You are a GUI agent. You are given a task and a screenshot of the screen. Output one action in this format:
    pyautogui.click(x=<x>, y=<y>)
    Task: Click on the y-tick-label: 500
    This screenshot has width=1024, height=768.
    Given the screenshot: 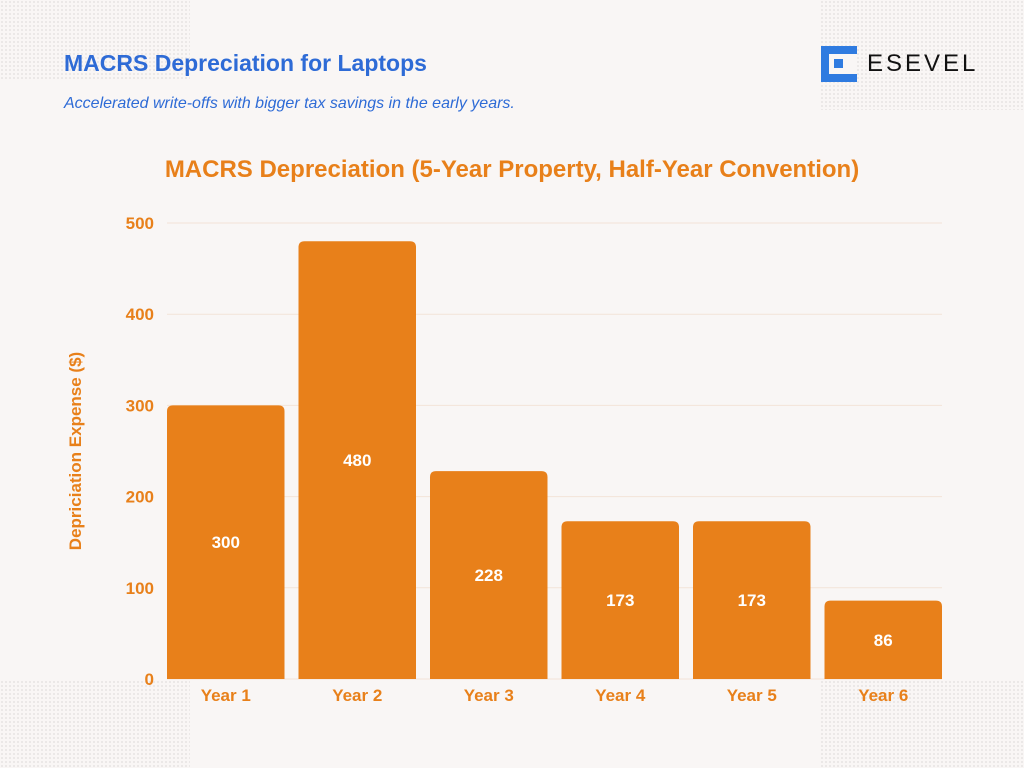 What is the action you would take?
    pyautogui.click(x=140, y=223)
    